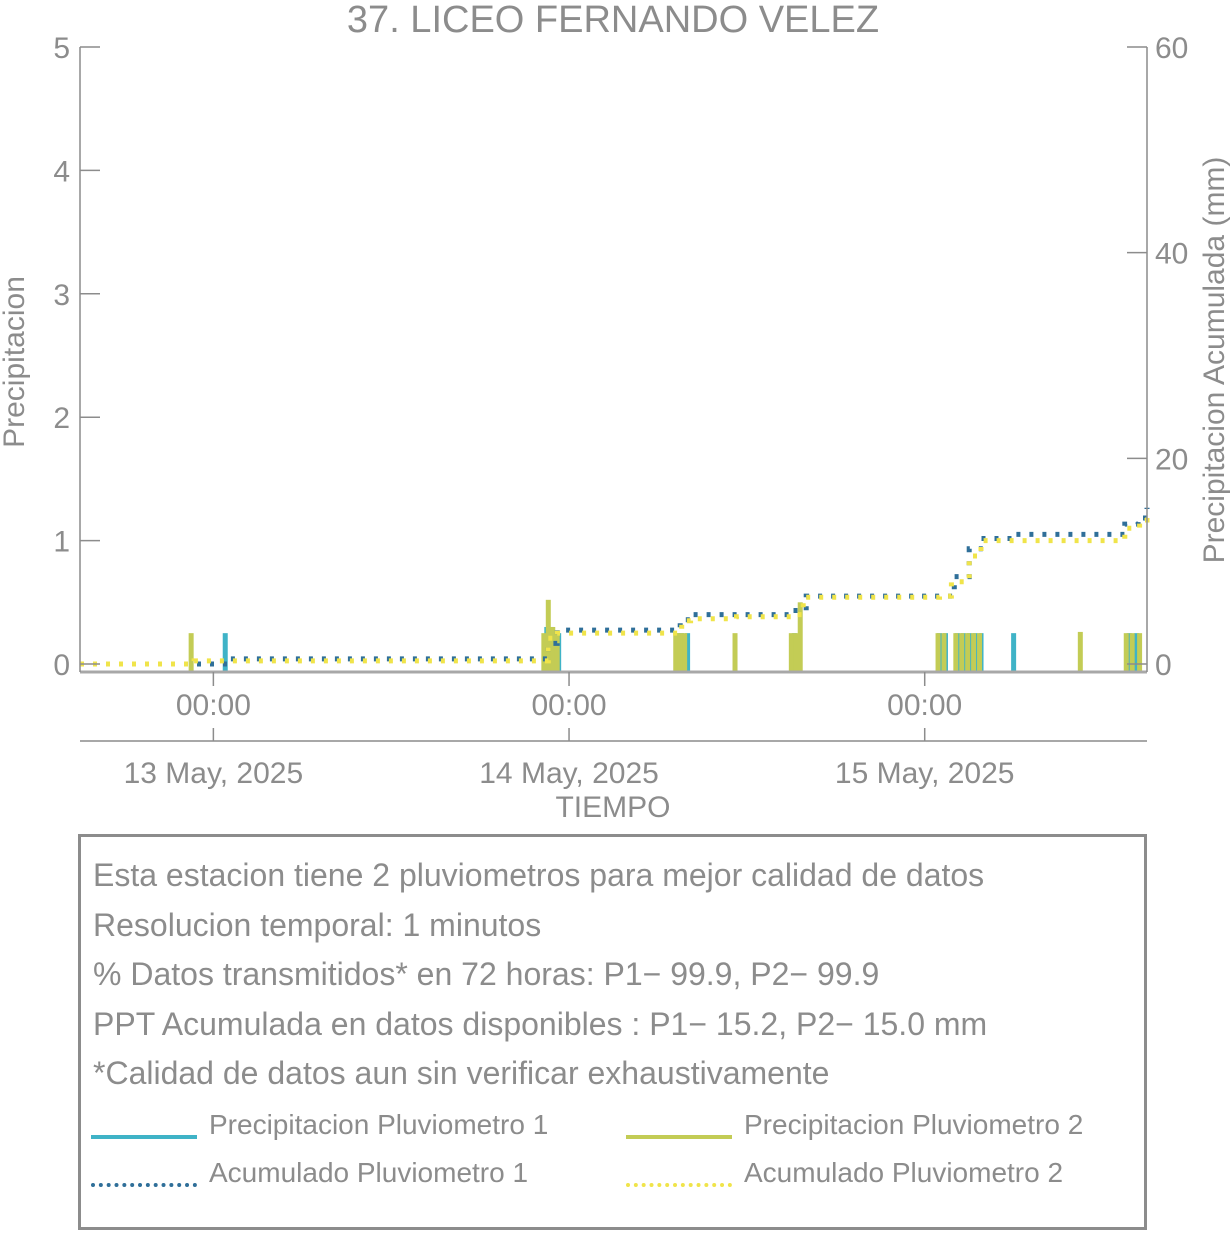  I want to click on y-tick-label: 5, so click(61, 48).